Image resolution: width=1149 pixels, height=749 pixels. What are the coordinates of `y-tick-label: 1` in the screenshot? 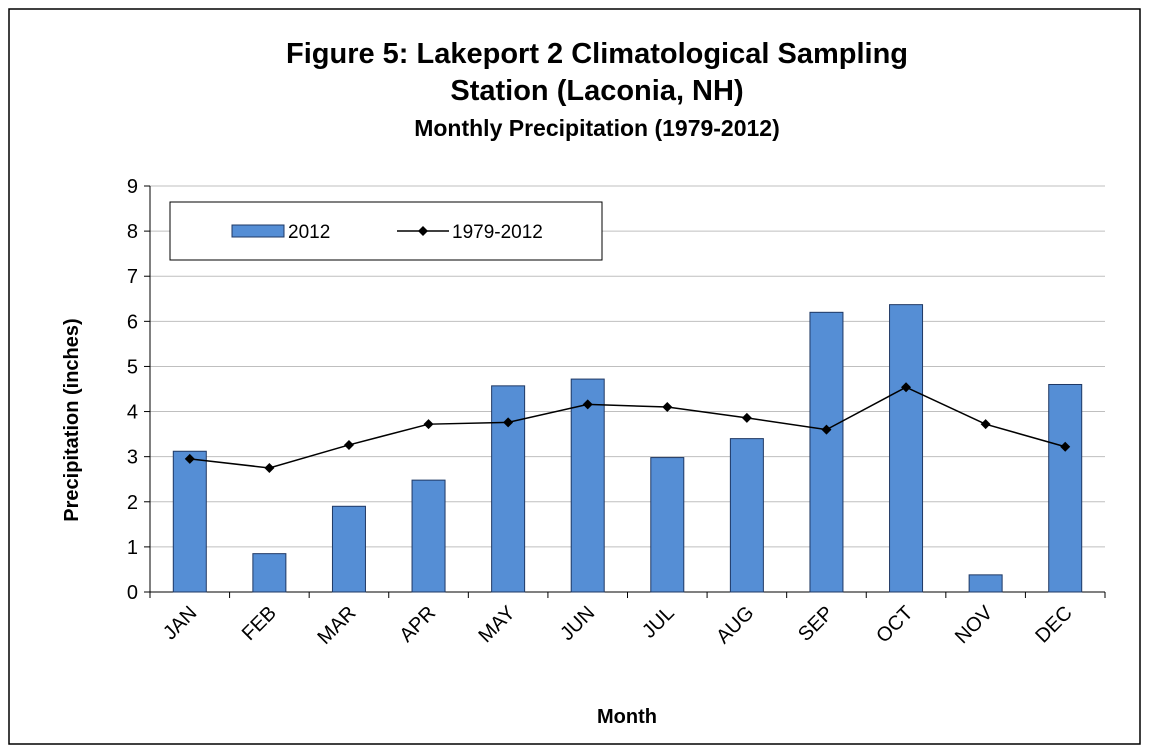 It's located at (132, 548).